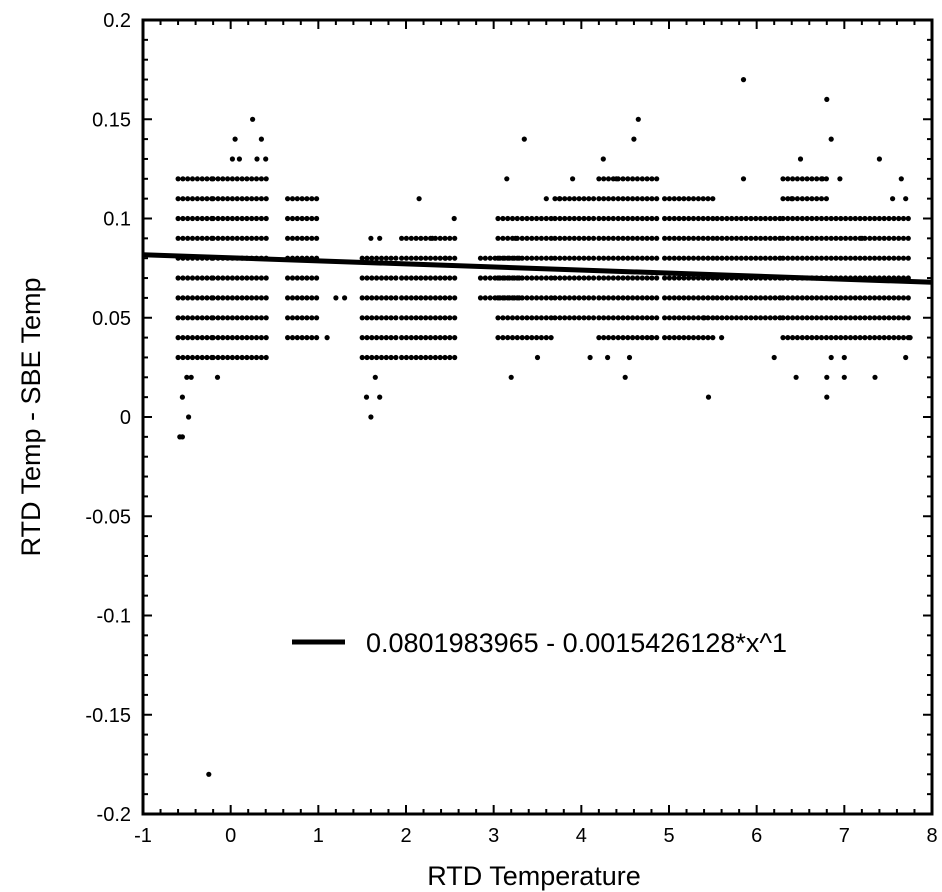 The width and height of the screenshot is (942, 892). What do you see at coordinates (114, 815) in the screenshot?
I see `y-tick-label: -0.2` at bounding box center [114, 815].